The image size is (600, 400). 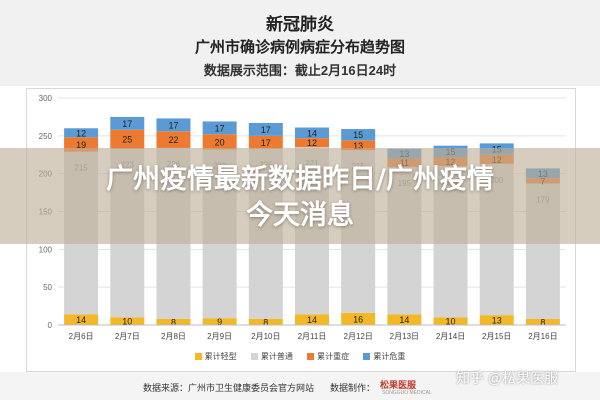 What do you see at coordinates (50, 325) in the screenshot?
I see `y-tick-label: 0` at bounding box center [50, 325].